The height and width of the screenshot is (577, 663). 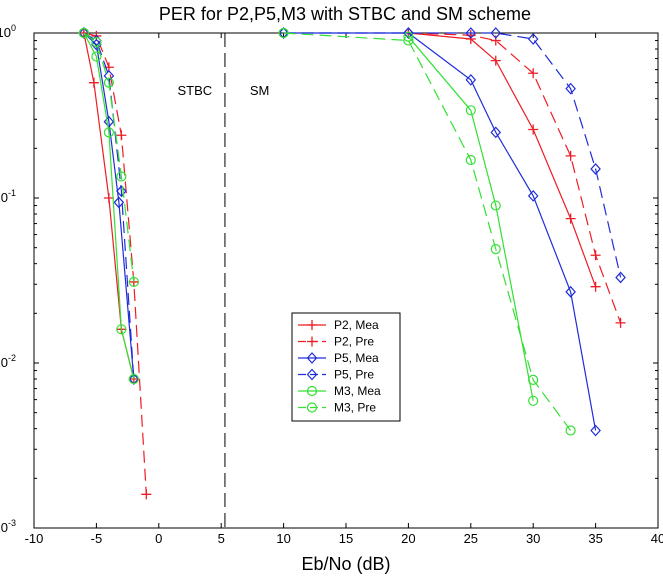 I want to click on annotation-sm: SM, so click(x=259, y=90).